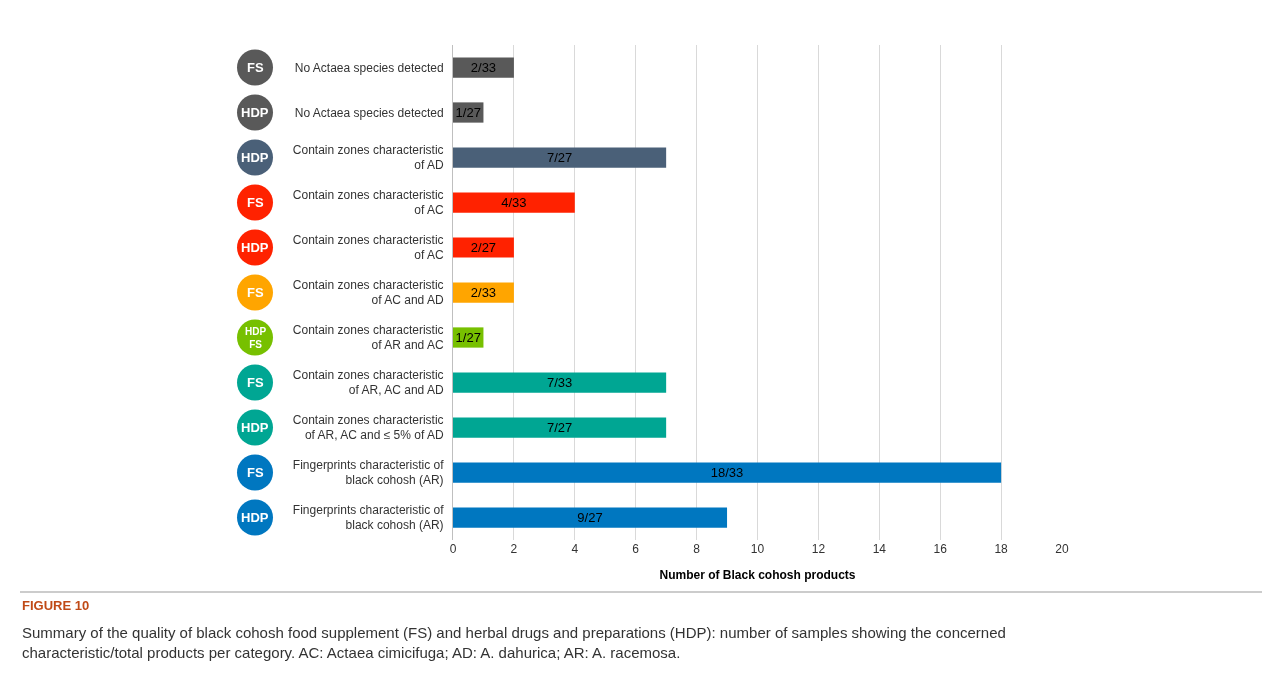 This screenshot has height=700, width=1282. I want to click on y-tick-label: Contain zones characteristic of AR, AC and AD, so click(368, 382).